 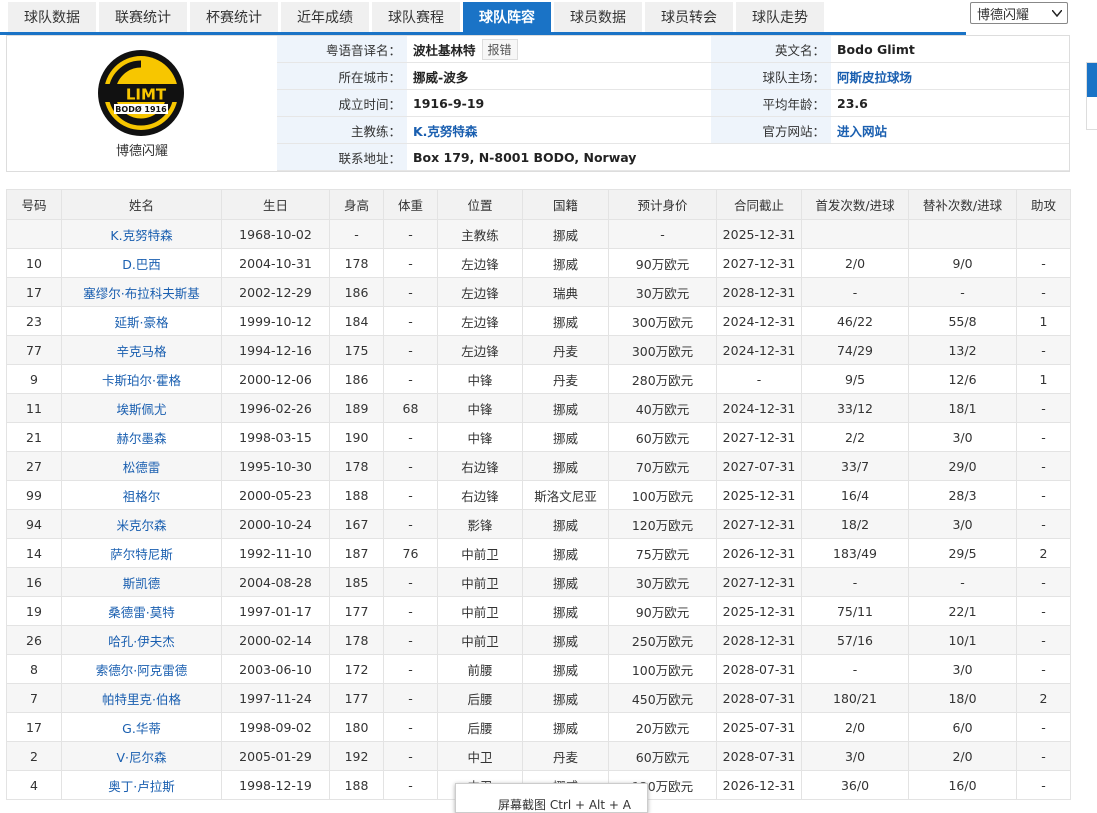 I want to click on info-value-text: 挪威-波多, so click(x=441, y=77).